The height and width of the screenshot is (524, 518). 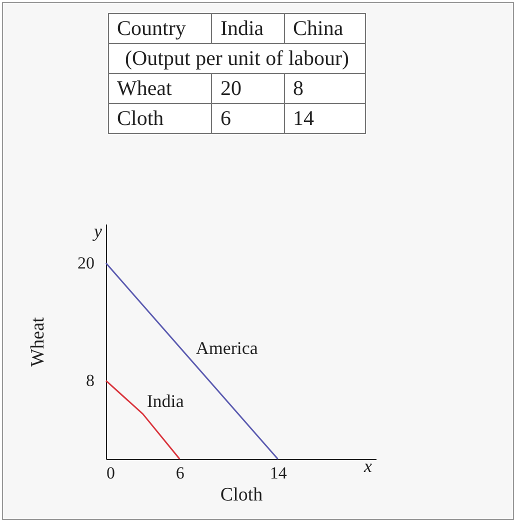 I want to click on x-tick-label: 0, so click(x=110, y=473).